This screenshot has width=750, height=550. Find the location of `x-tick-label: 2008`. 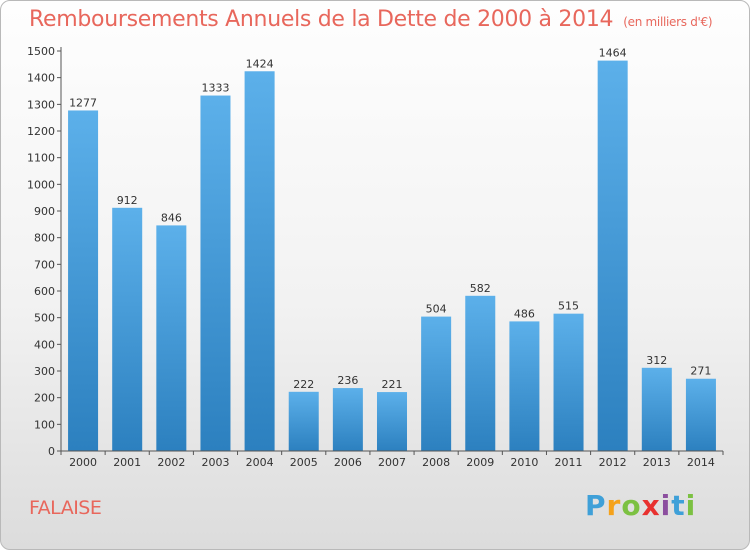

x-tick-label: 2008 is located at coordinates (436, 462).